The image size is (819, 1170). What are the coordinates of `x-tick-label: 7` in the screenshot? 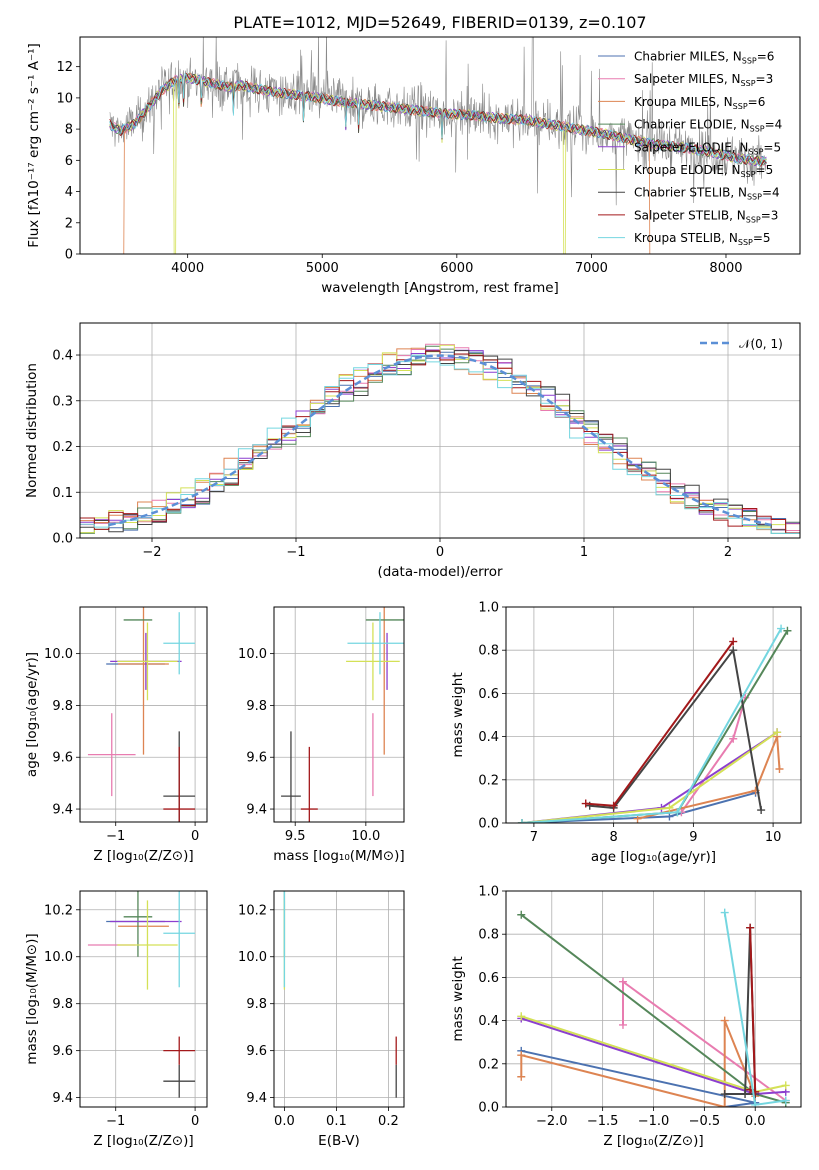 It's located at (534, 837).